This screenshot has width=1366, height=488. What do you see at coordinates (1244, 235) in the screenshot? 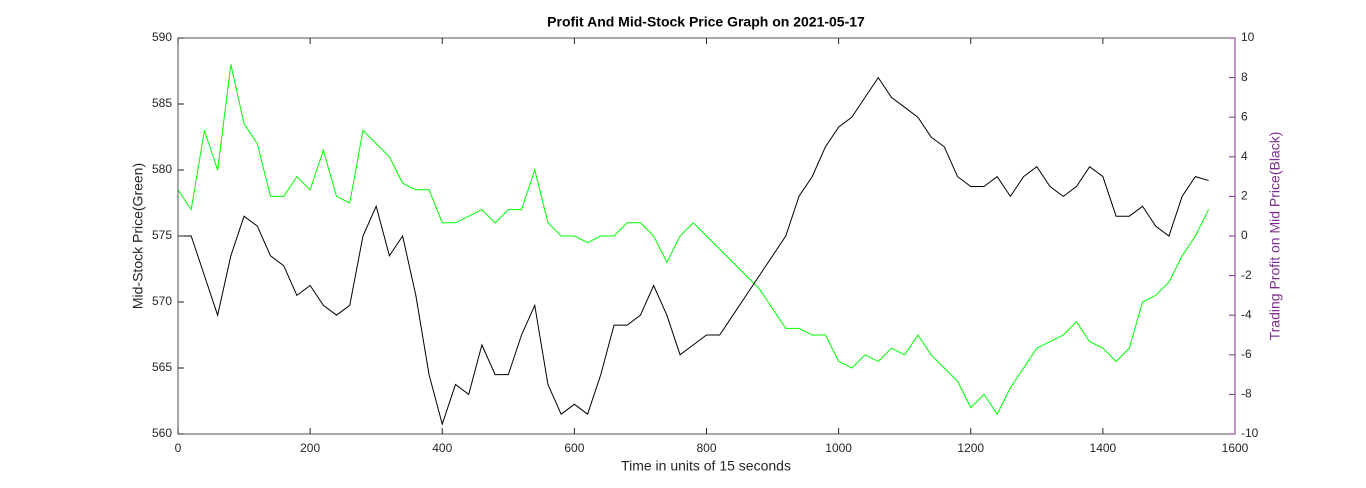
I see `y2-tick-label: 0` at bounding box center [1244, 235].